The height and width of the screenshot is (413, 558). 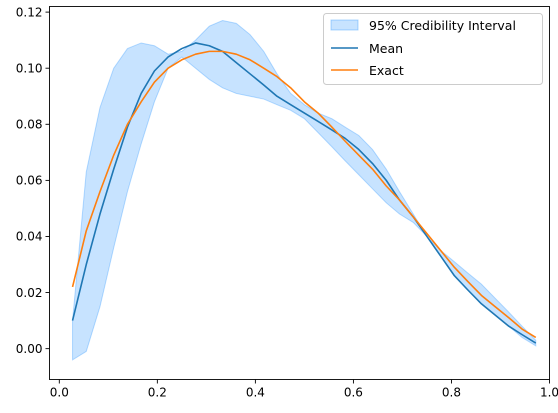 I want to click on y-axis: 0.00 0.02 0.04 0.06 0.08 0.10 0.12, so click(x=33, y=180).